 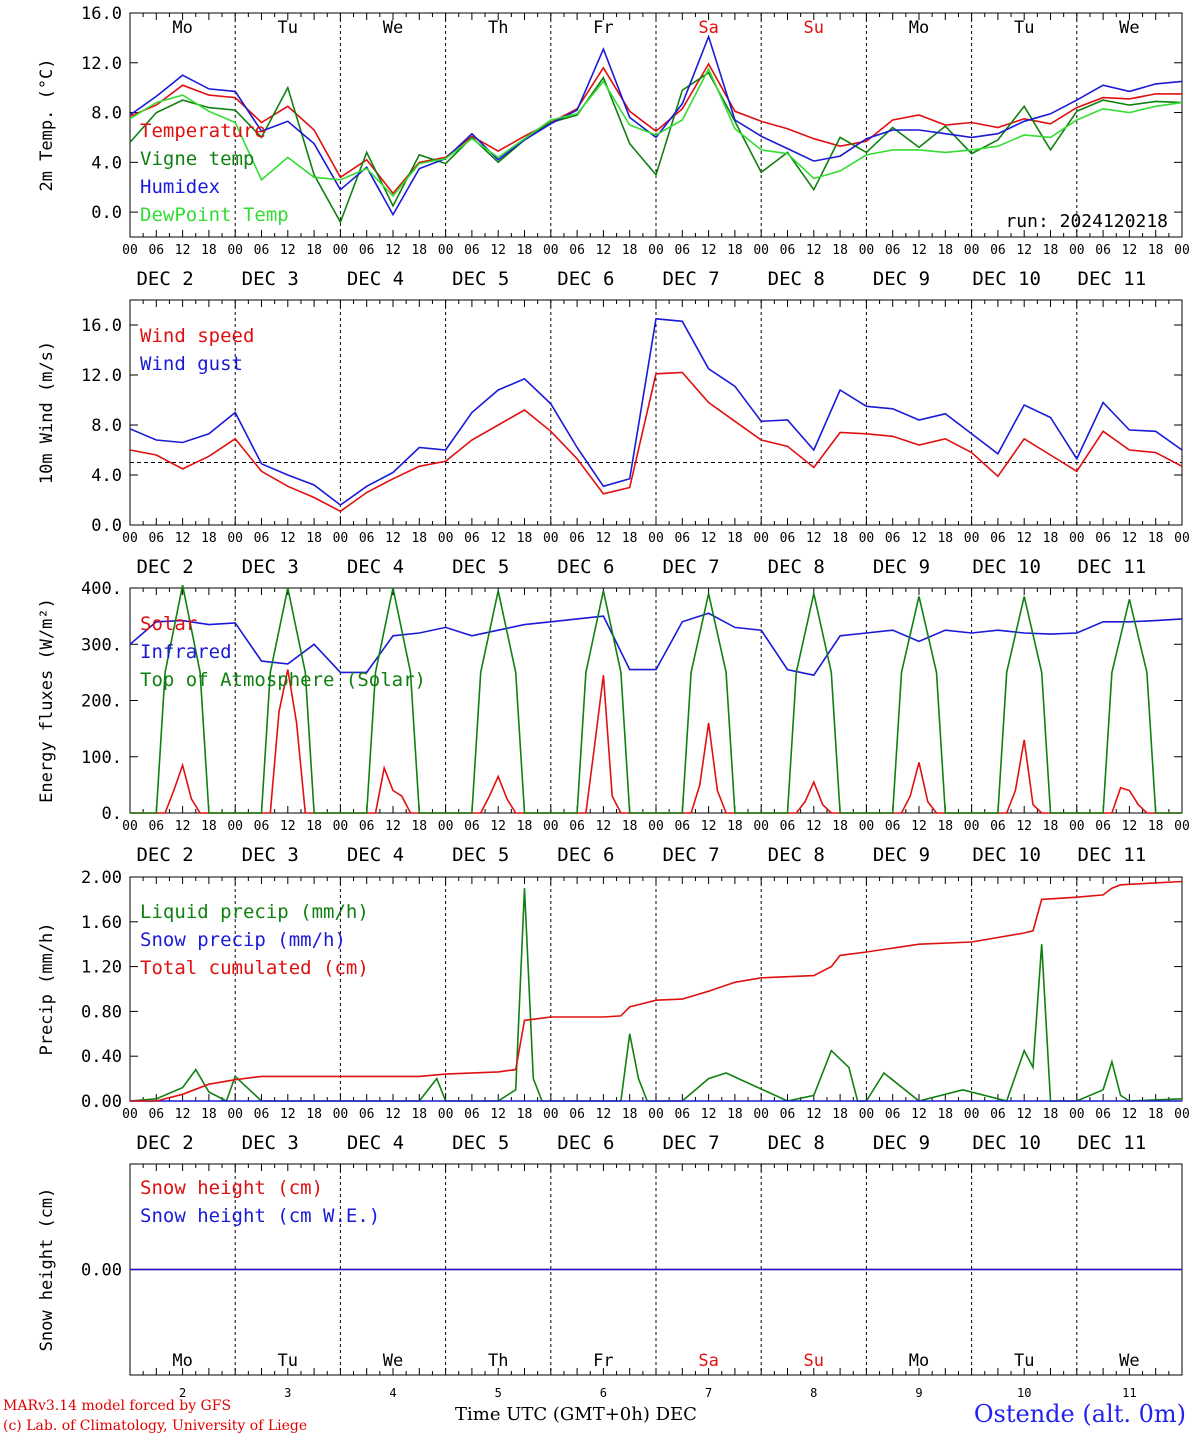 What do you see at coordinates (101, 326) in the screenshot?
I see `y-tick-label: 16.0` at bounding box center [101, 326].